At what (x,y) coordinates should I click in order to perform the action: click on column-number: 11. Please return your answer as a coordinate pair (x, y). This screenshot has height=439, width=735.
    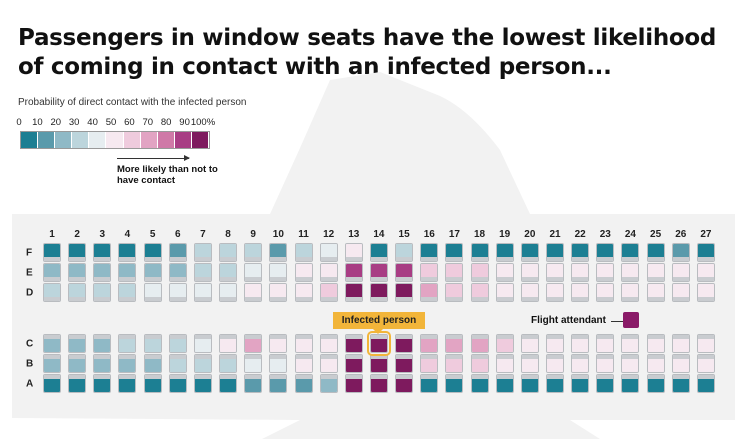
    Looking at the image, I should click on (303, 234).